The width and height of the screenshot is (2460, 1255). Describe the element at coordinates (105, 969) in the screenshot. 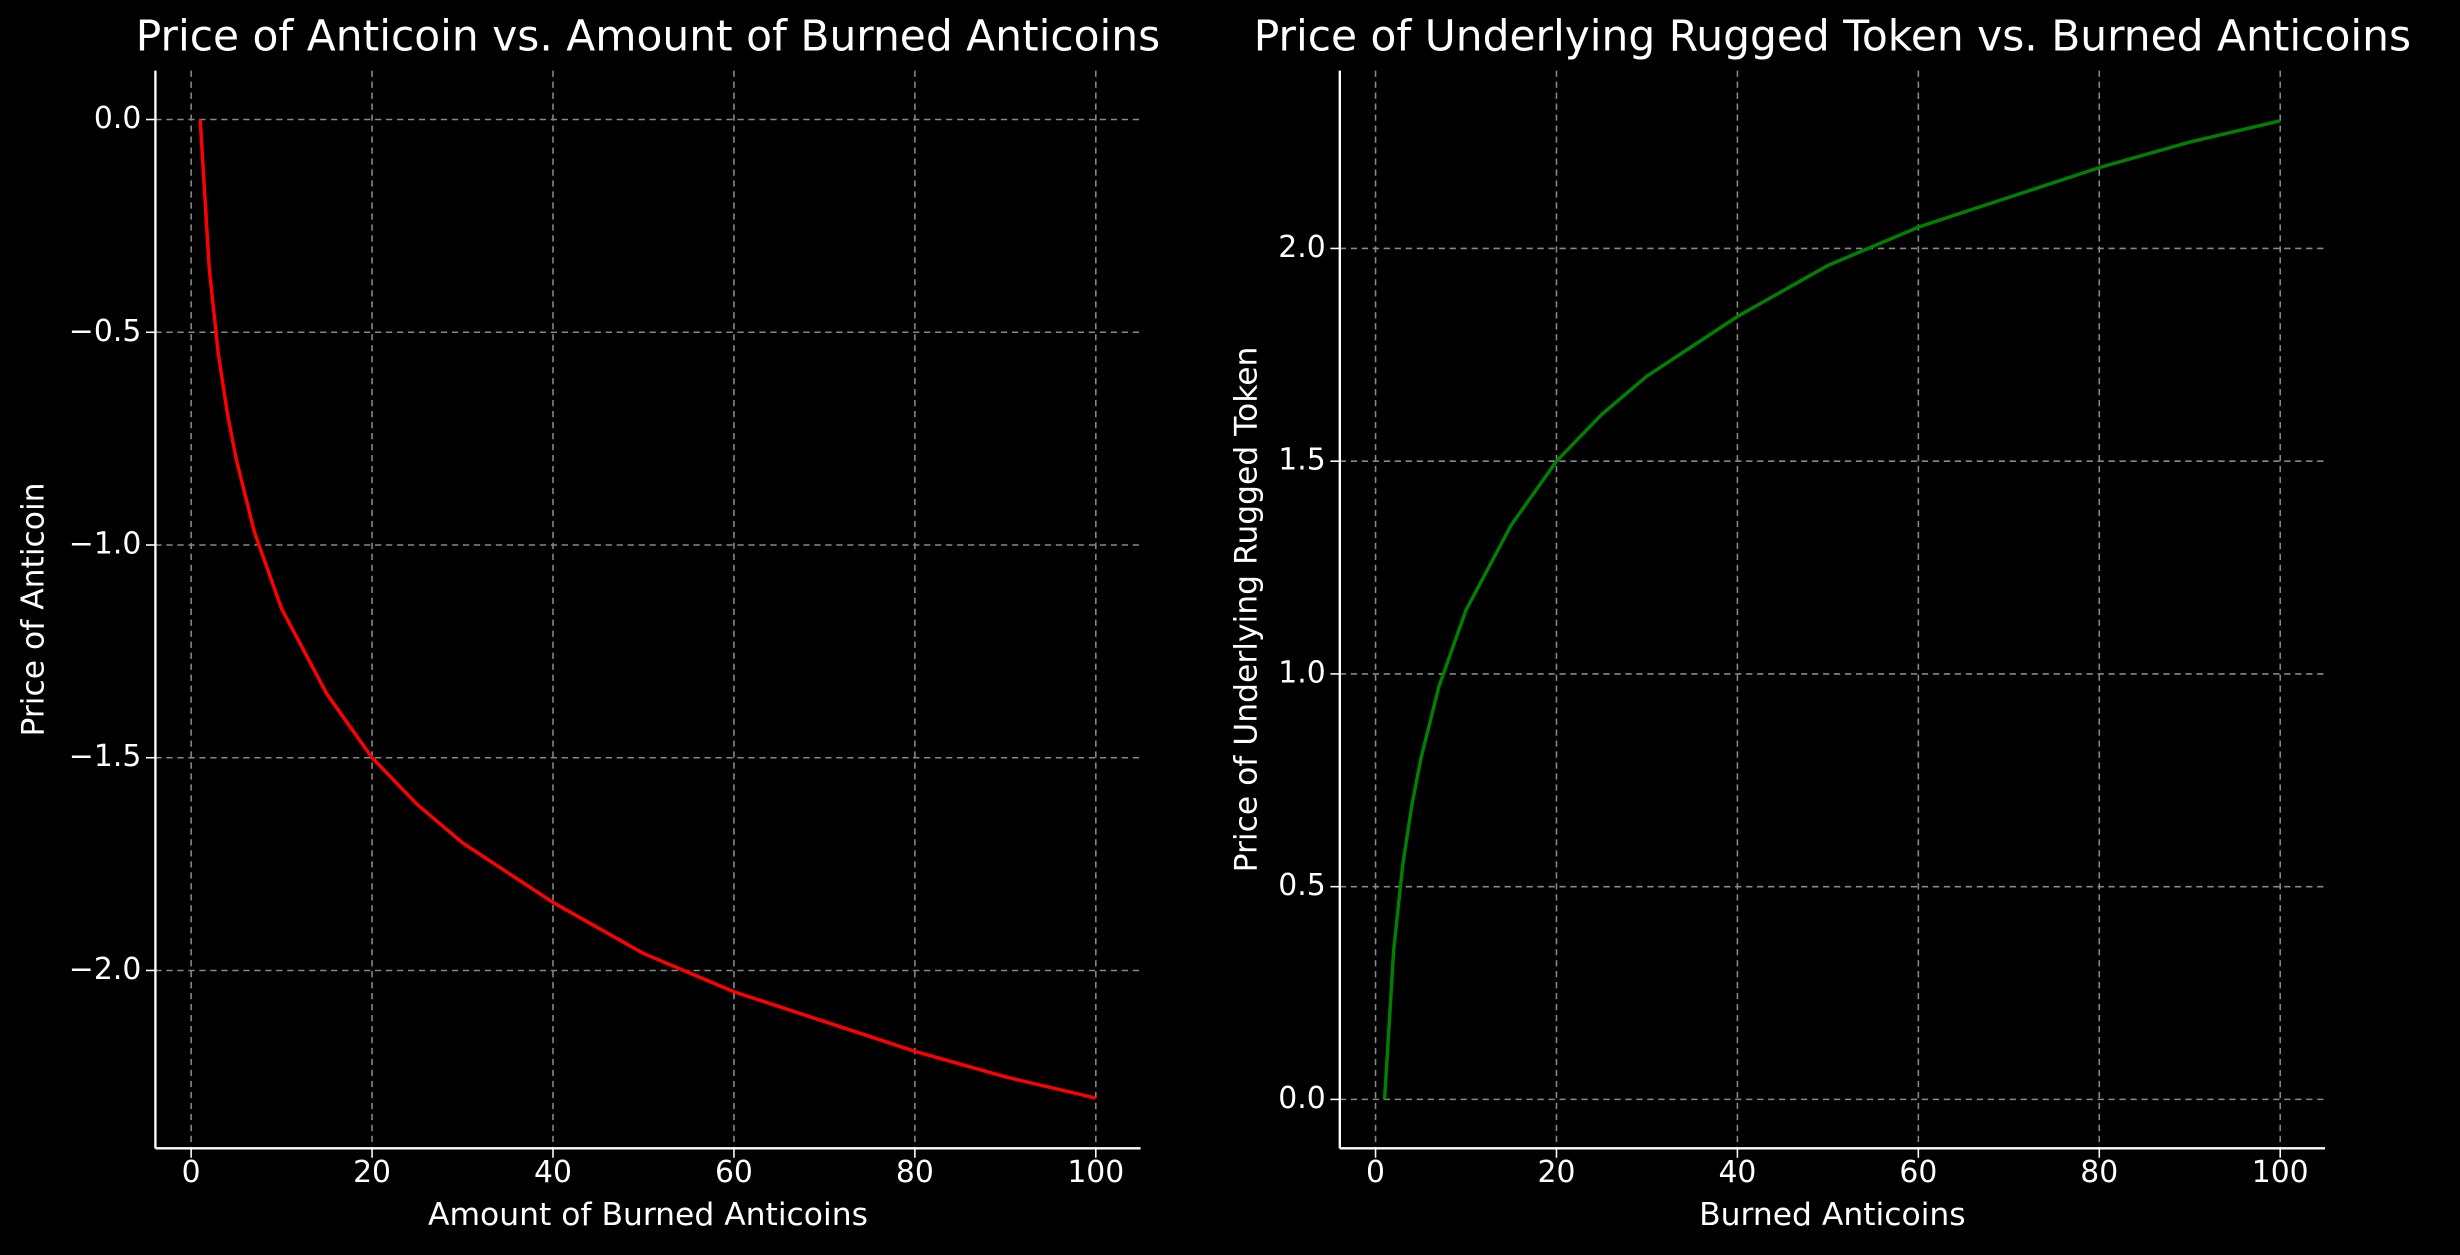

I see `y-tick-label: −2.0` at that location.